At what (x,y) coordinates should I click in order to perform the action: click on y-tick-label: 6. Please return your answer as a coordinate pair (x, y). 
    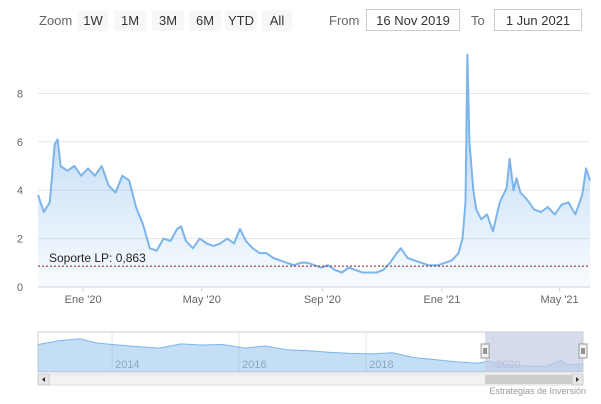
    Looking at the image, I should click on (20, 143).